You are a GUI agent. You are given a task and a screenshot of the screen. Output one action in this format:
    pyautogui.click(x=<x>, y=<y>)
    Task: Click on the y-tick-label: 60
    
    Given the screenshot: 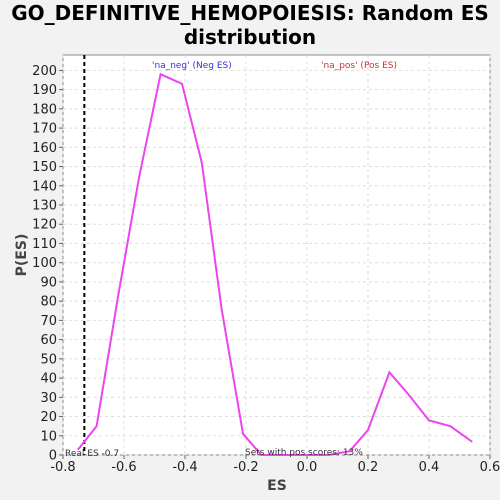 What is the action you would take?
    pyautogui.click(x=48, y=340)
    